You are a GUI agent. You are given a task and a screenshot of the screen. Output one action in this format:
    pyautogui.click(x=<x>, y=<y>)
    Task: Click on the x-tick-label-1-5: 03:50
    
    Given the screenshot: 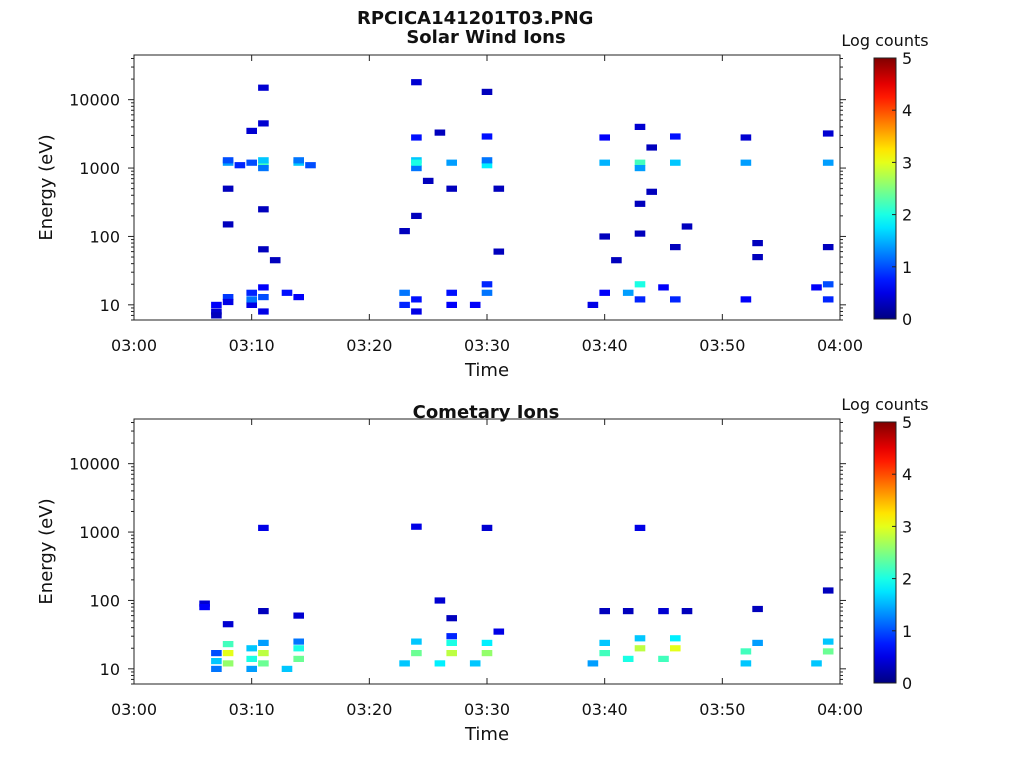 What is the action you would take?
    pyautogui.click(x=722, y=709)
    